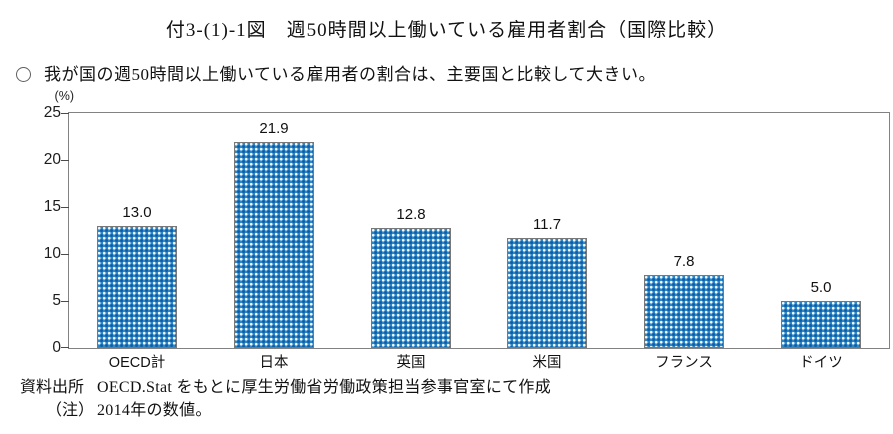 The height and width of the screenshot is (434, 893). Describe the element at coordinates (446, 30) in the screenshot. I see `figure-title: 付3-(1)-1図 週50時間以上働いている雇用者割合（国際比較）` at that location.